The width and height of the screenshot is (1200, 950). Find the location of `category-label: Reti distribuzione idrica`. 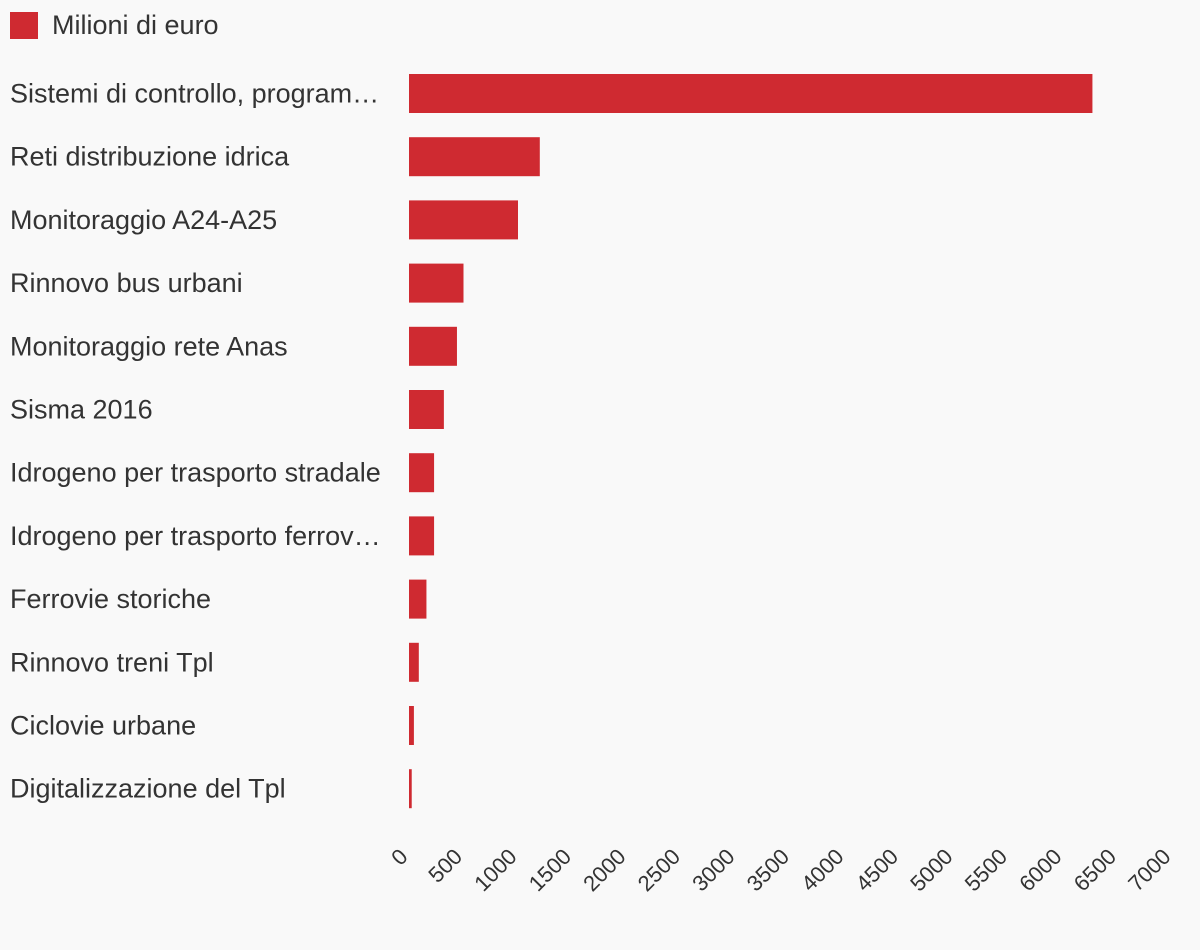

category-label: Reti distribuzione idrica is located at coordinates (150, 157).